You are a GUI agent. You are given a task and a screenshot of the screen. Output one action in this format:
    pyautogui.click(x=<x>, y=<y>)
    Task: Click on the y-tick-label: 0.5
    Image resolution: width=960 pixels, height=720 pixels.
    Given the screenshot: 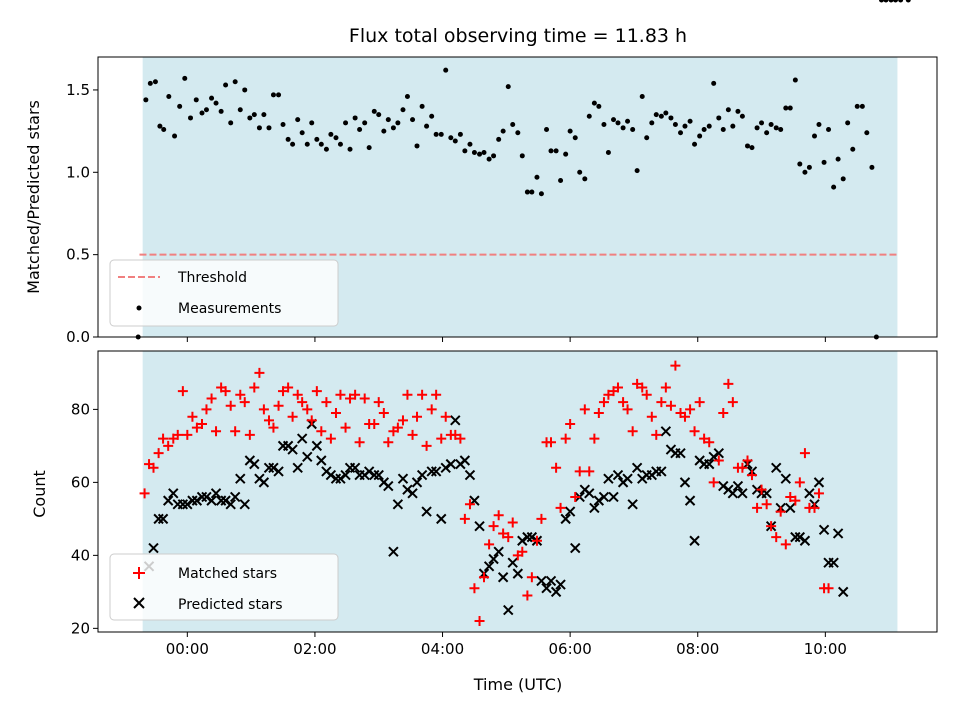 What is the action you would take?
    pyautogui.click(x=78, y=255)
    